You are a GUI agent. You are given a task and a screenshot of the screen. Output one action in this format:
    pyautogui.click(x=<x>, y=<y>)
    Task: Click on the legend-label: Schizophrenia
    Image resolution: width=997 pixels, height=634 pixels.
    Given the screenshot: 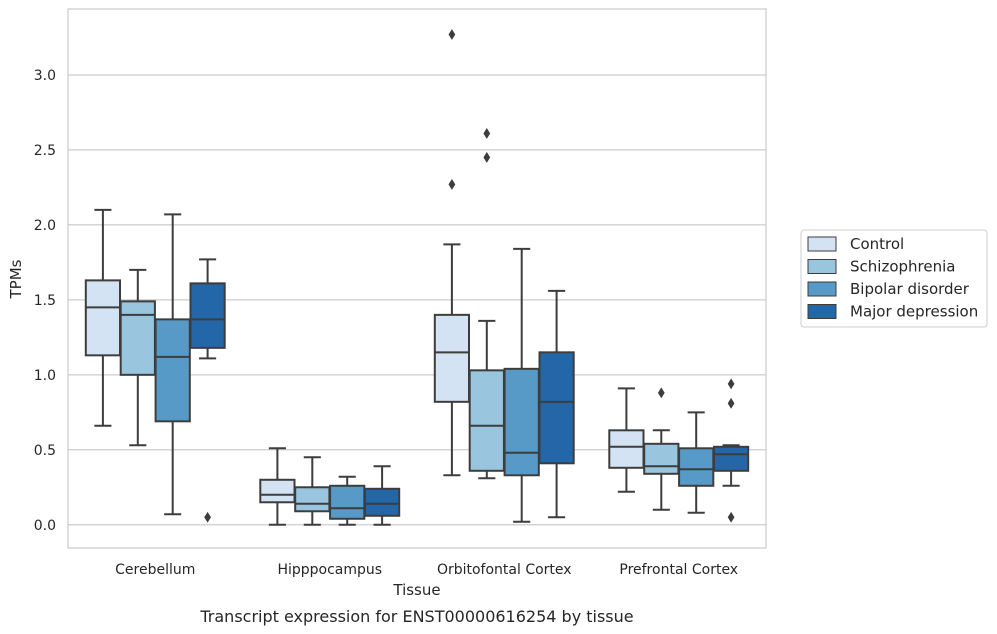 What is the action you would take?
    pyautogui.click(x=902, y=267)
    